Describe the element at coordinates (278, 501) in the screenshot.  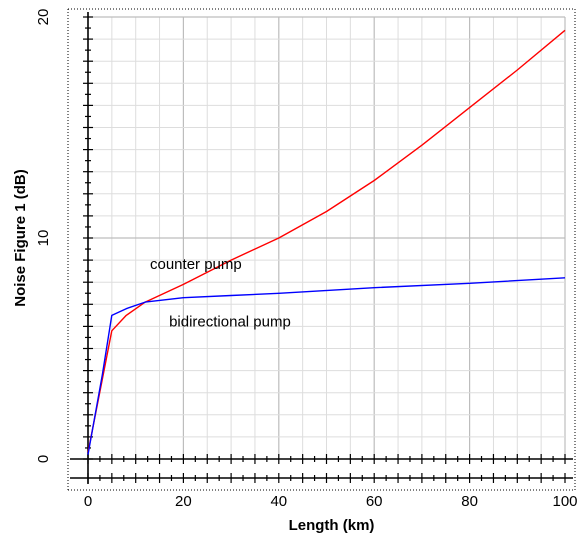
I see `x-tick-label: 40` at that location.